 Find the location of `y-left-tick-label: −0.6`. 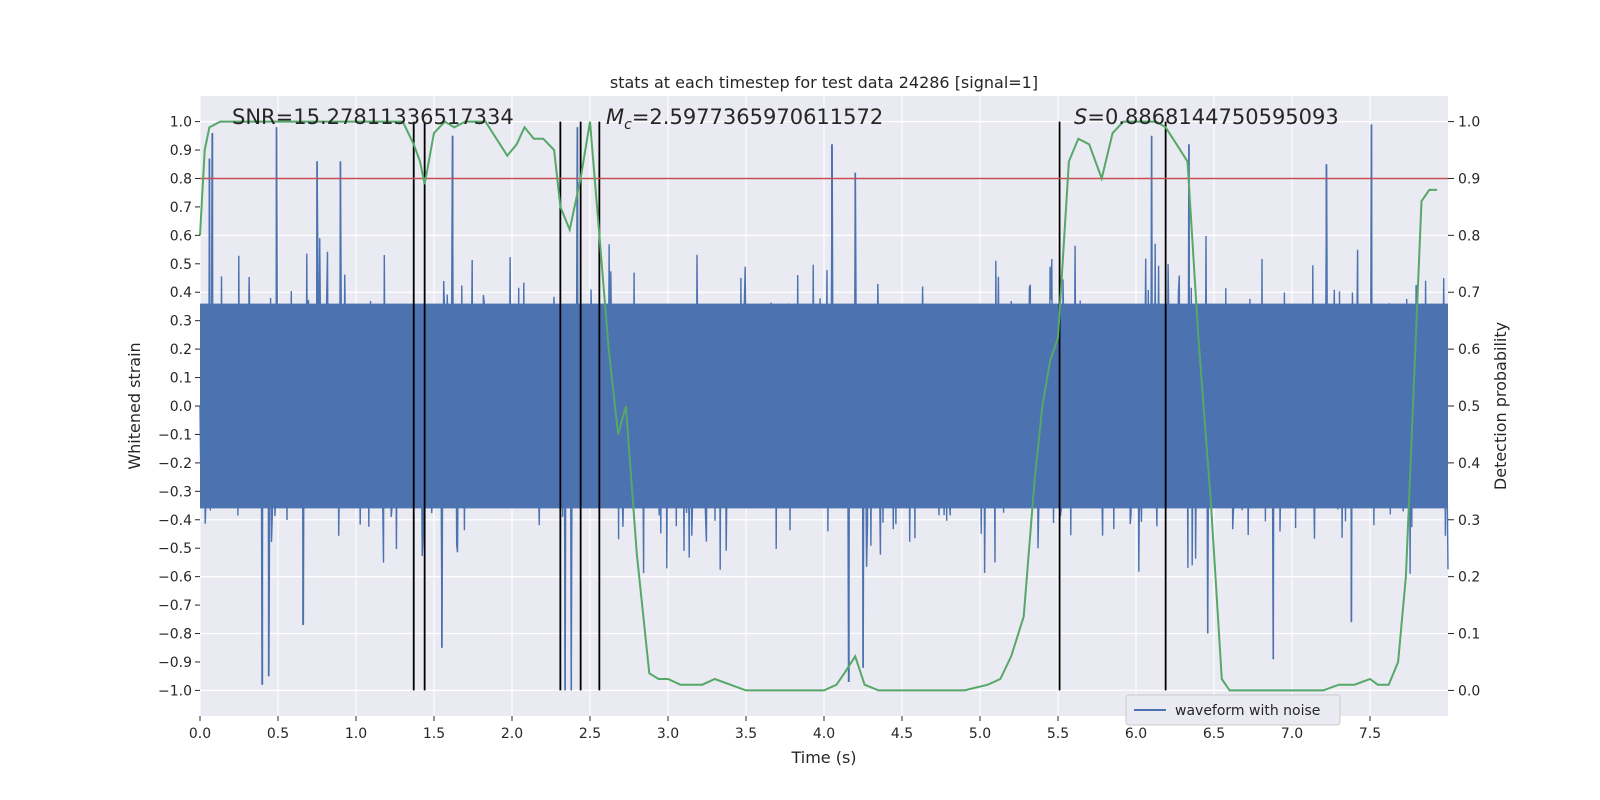

y-left-tick-label: −0.6 is located at coordinates (175, 578).